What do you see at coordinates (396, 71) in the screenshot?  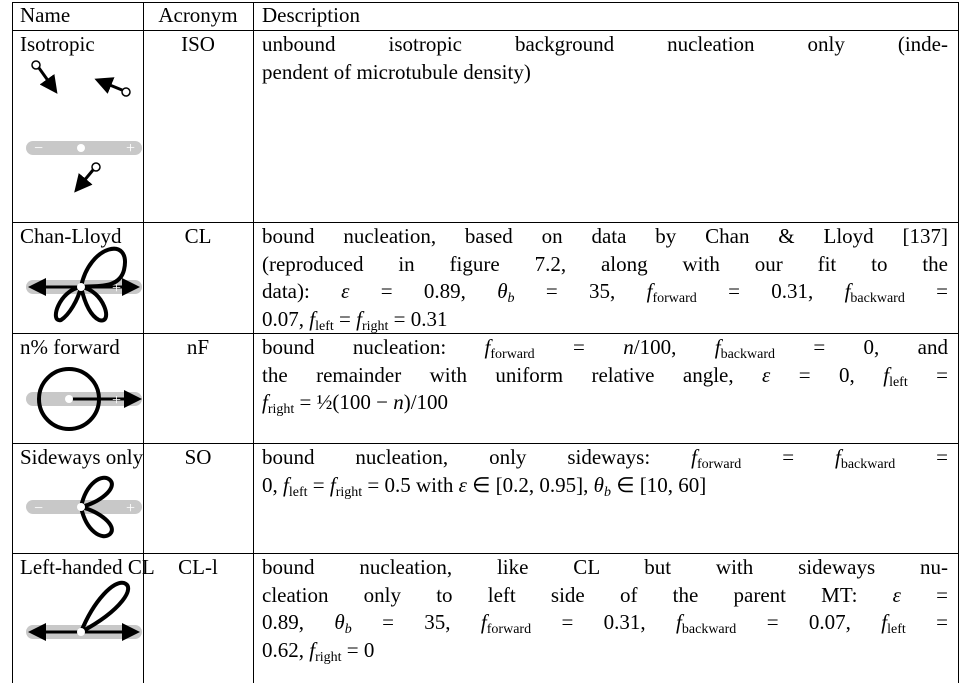 I see `text: pendent of microtubule density)` at bounding box center [396, 71].